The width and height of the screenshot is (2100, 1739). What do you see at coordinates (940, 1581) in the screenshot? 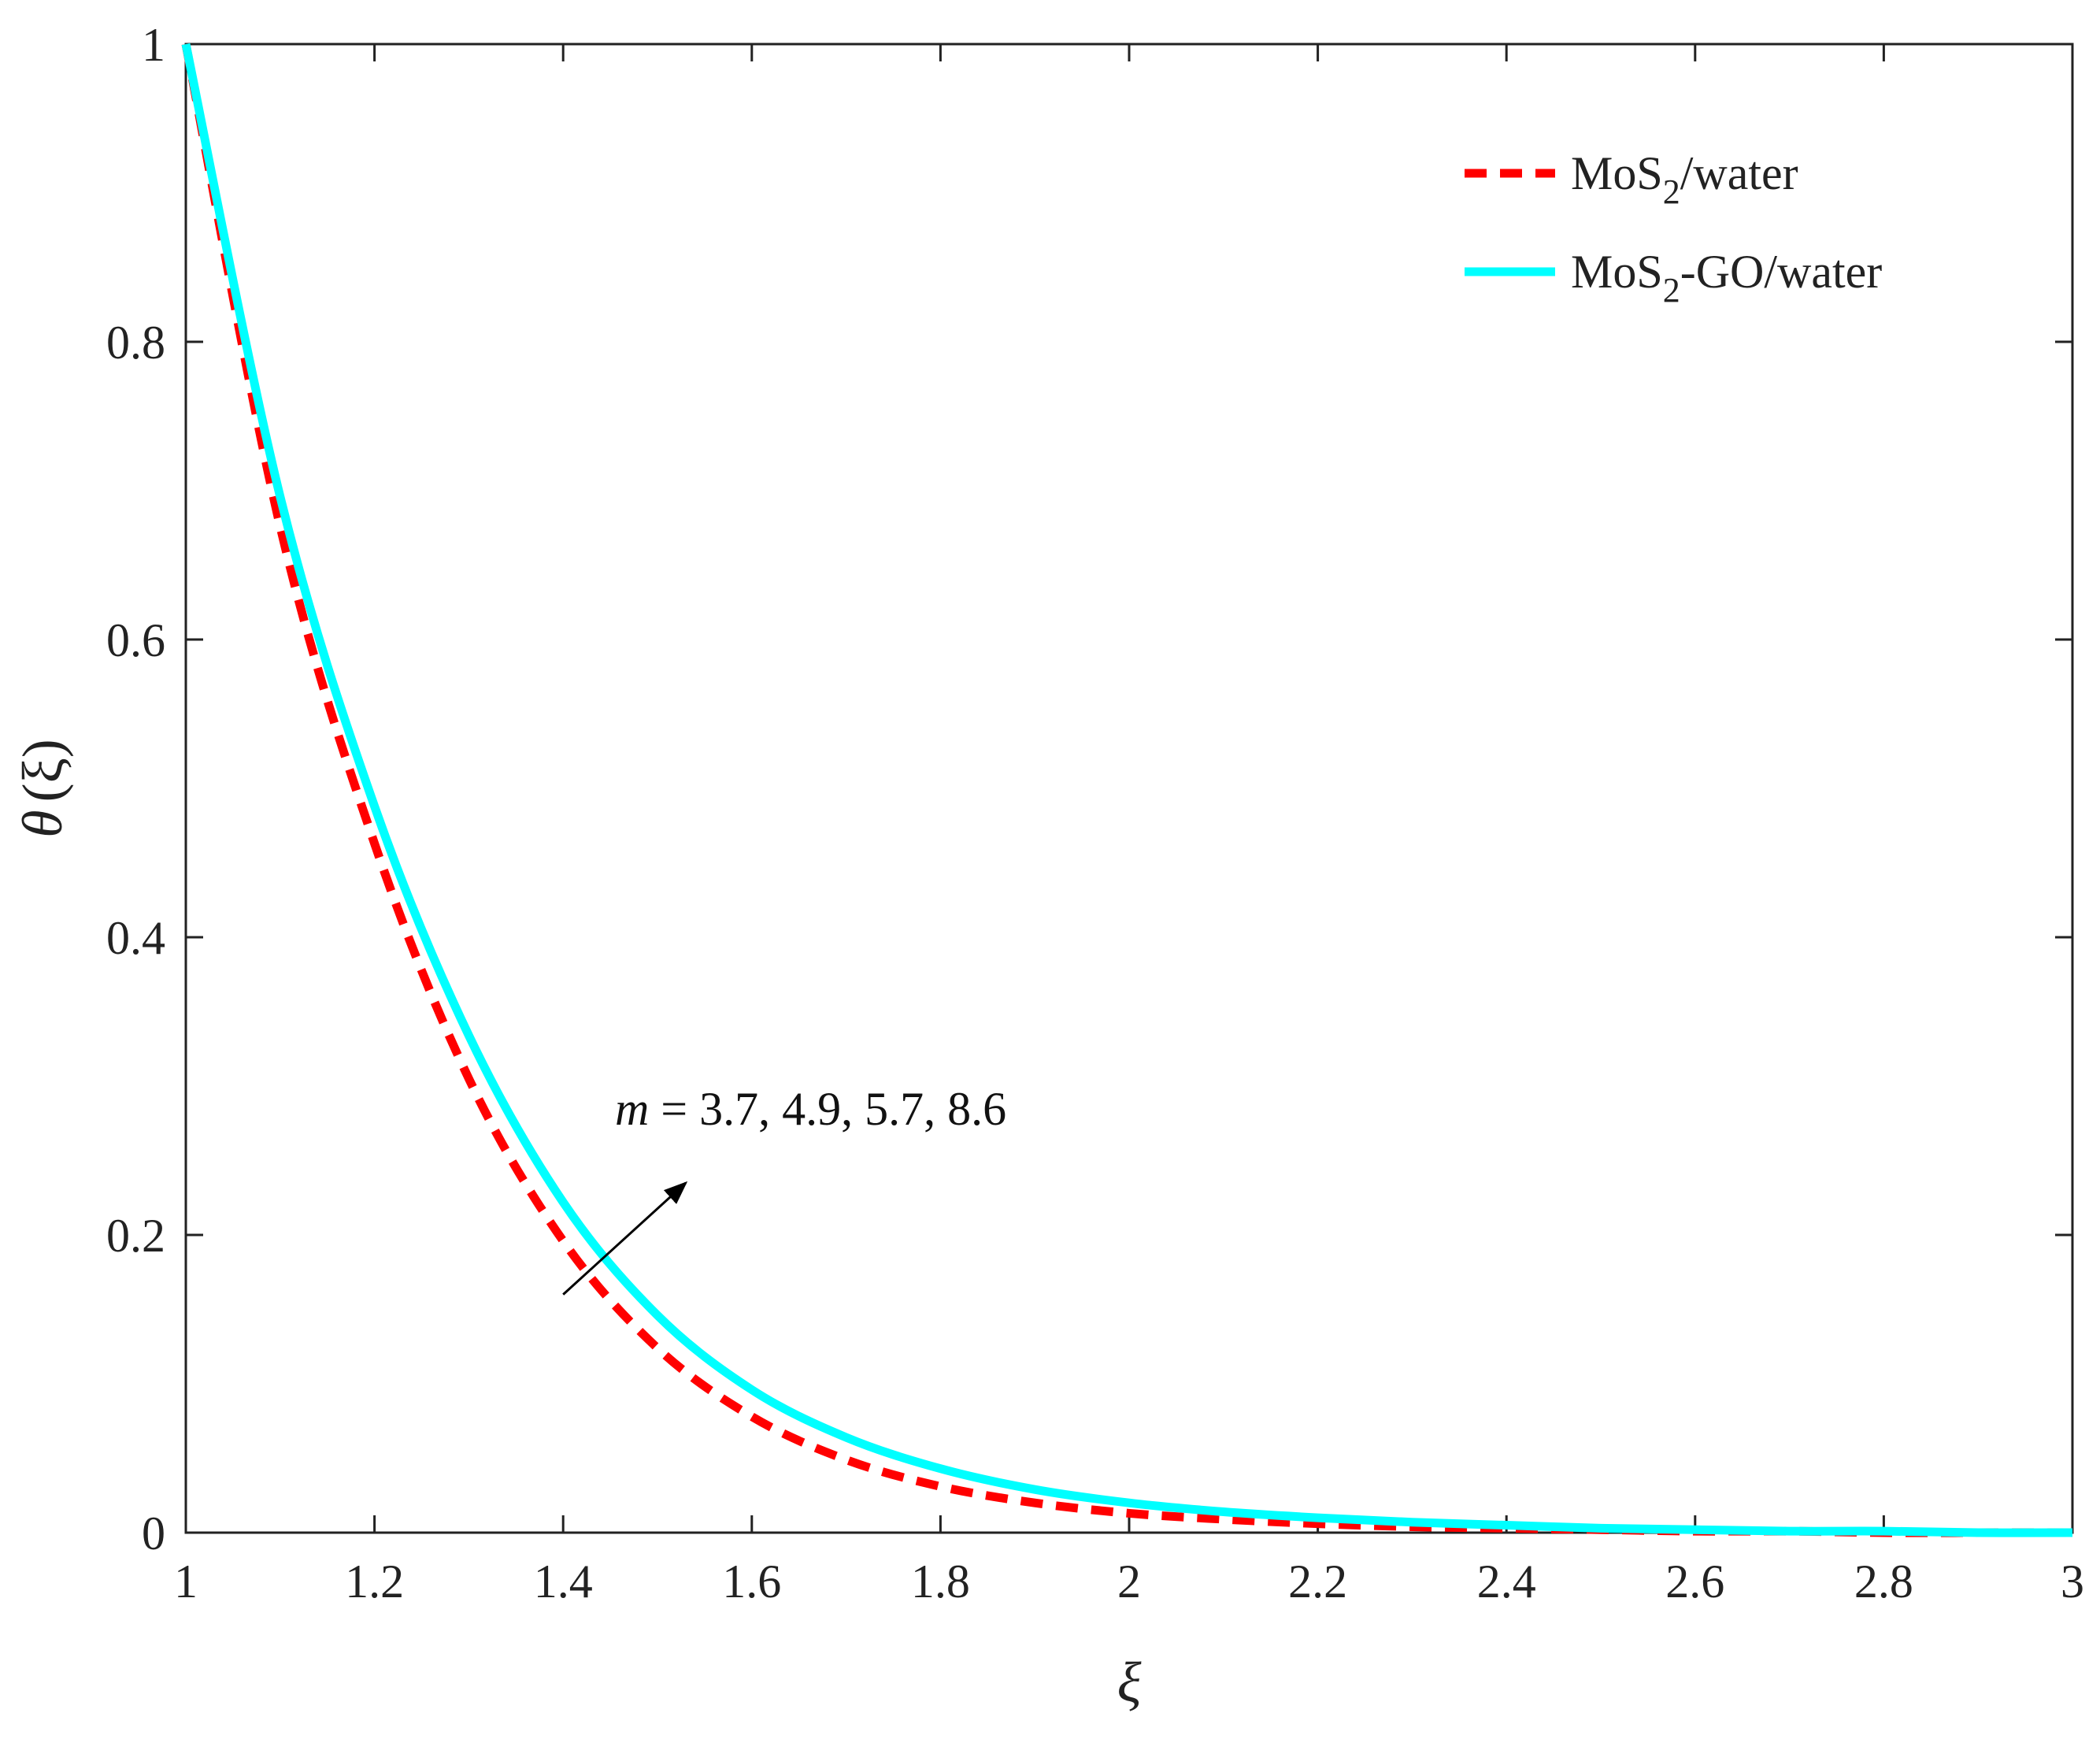
I see `x-tick-label-1-8: 1.8` at bounding box center [940, 1581].